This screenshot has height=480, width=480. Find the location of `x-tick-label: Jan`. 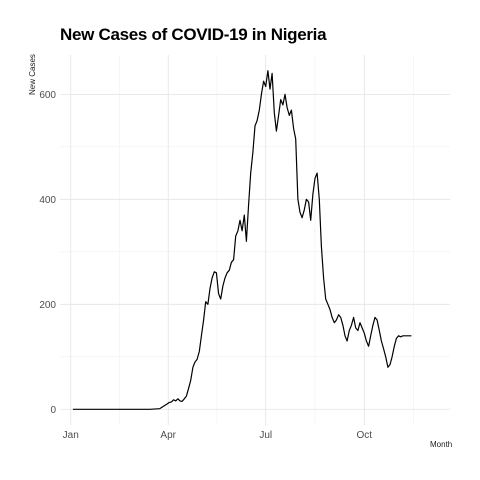

x-tick-label: Jan is located at coordinates (71, 435).